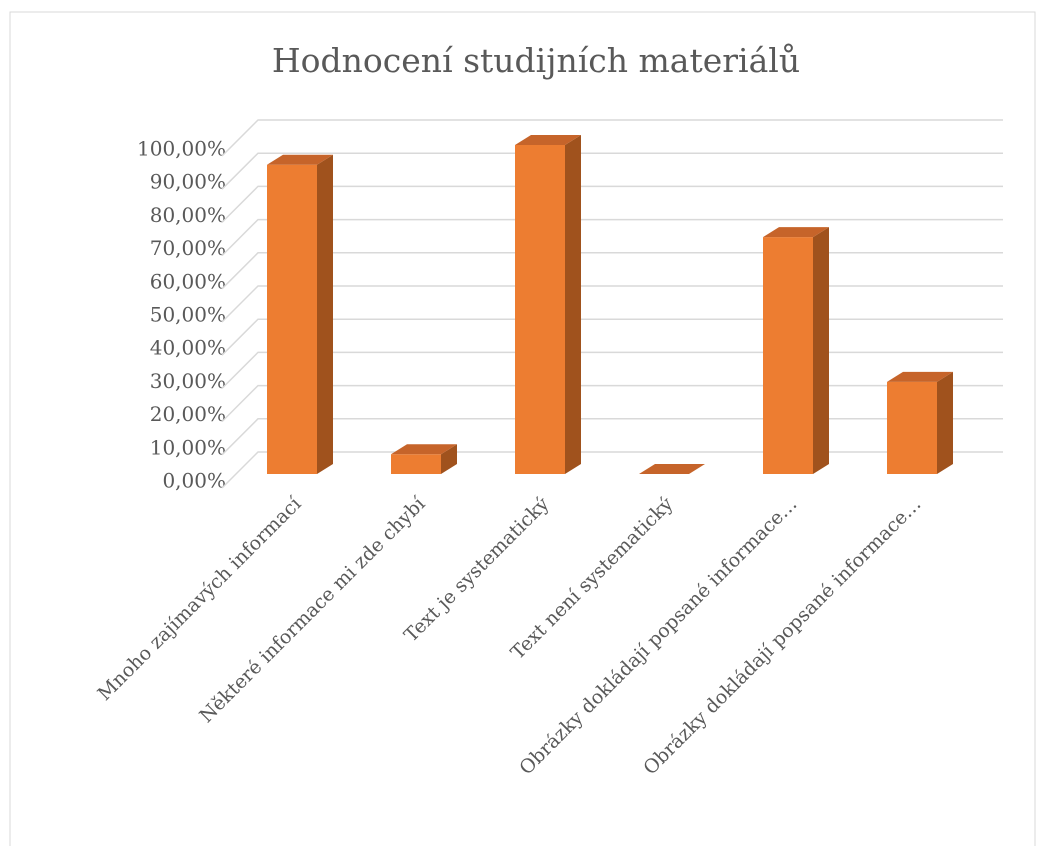 This screenshot has height=850, width=1048. Describe the element at coordinates (188, 248) in the screenshot. I see `y-tick-label: 70,00%` at that location.